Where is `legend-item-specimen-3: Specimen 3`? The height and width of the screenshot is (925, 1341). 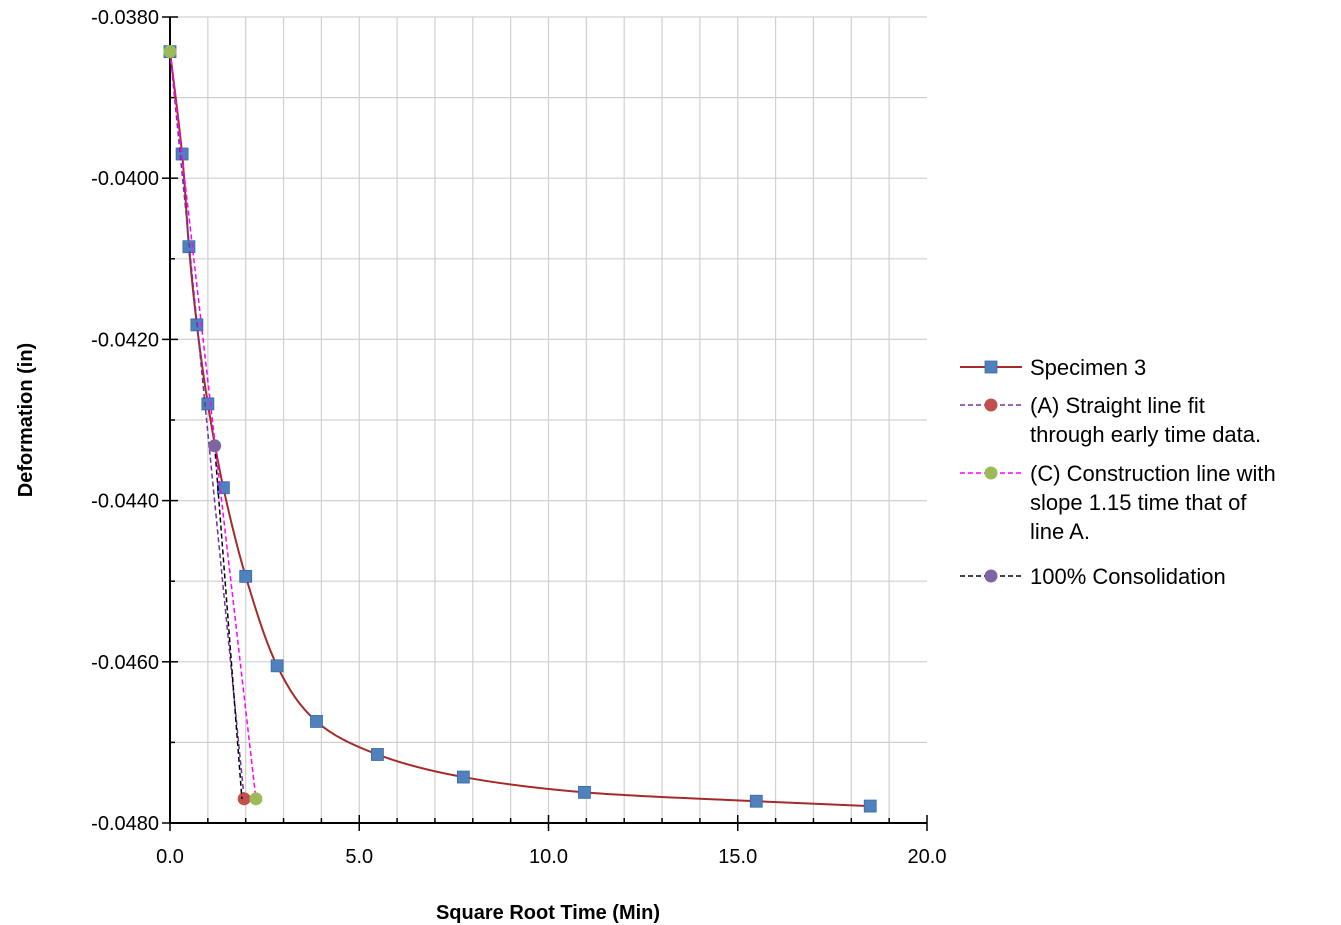
legend-item-specimen-3: Specimen 3 is located at coordinates (1053, 367).